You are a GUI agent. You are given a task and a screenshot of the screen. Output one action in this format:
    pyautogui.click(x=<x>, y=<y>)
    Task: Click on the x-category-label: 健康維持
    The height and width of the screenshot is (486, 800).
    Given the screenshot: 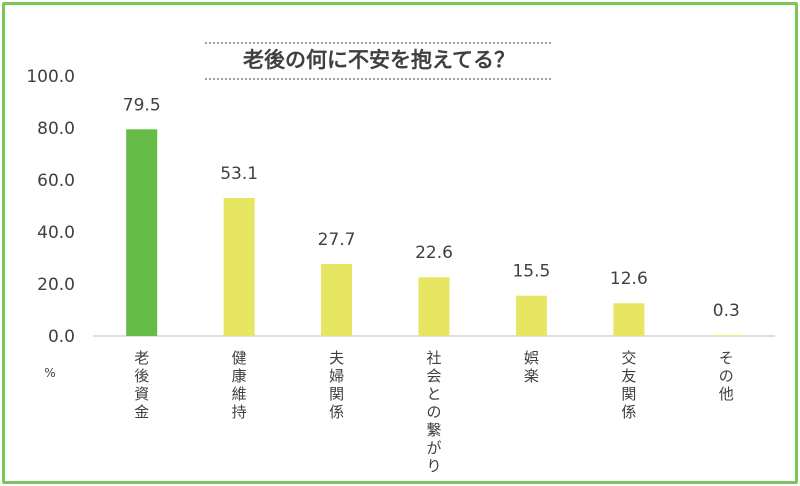 What is the action you would take?
    pyautogui.click(x=239, y=385)
    